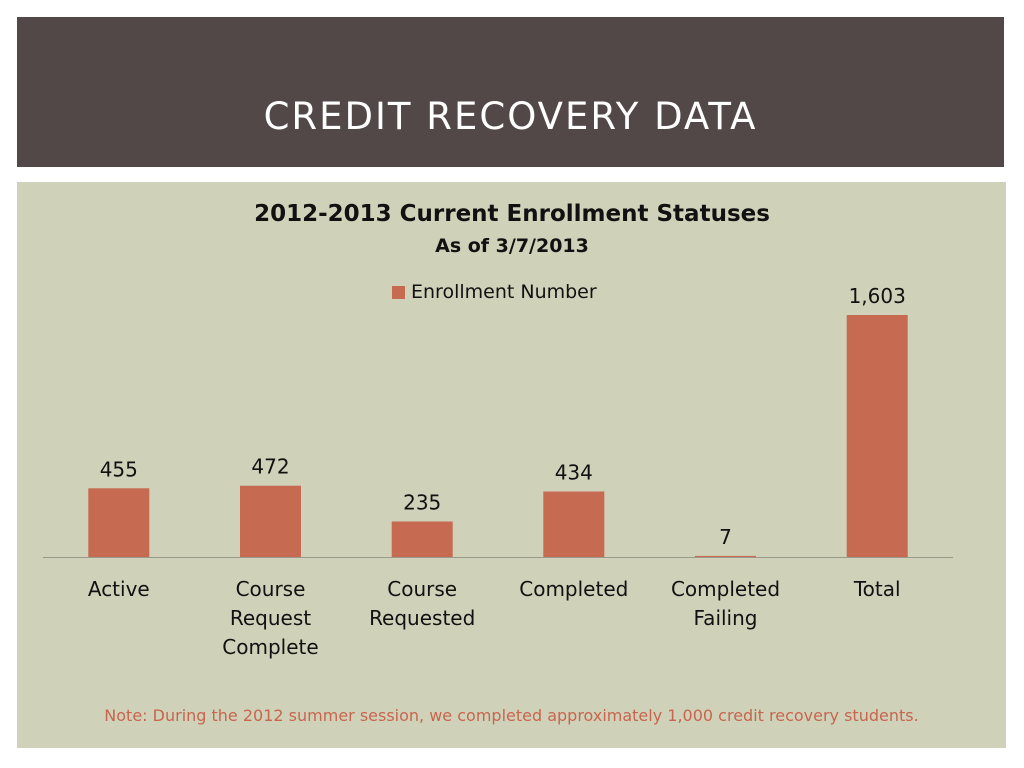 The image size is (1024, 768). Describe the element at coordinates (422, 603) in the screenshot. I see `category-label-2: Course Requested` at that location.